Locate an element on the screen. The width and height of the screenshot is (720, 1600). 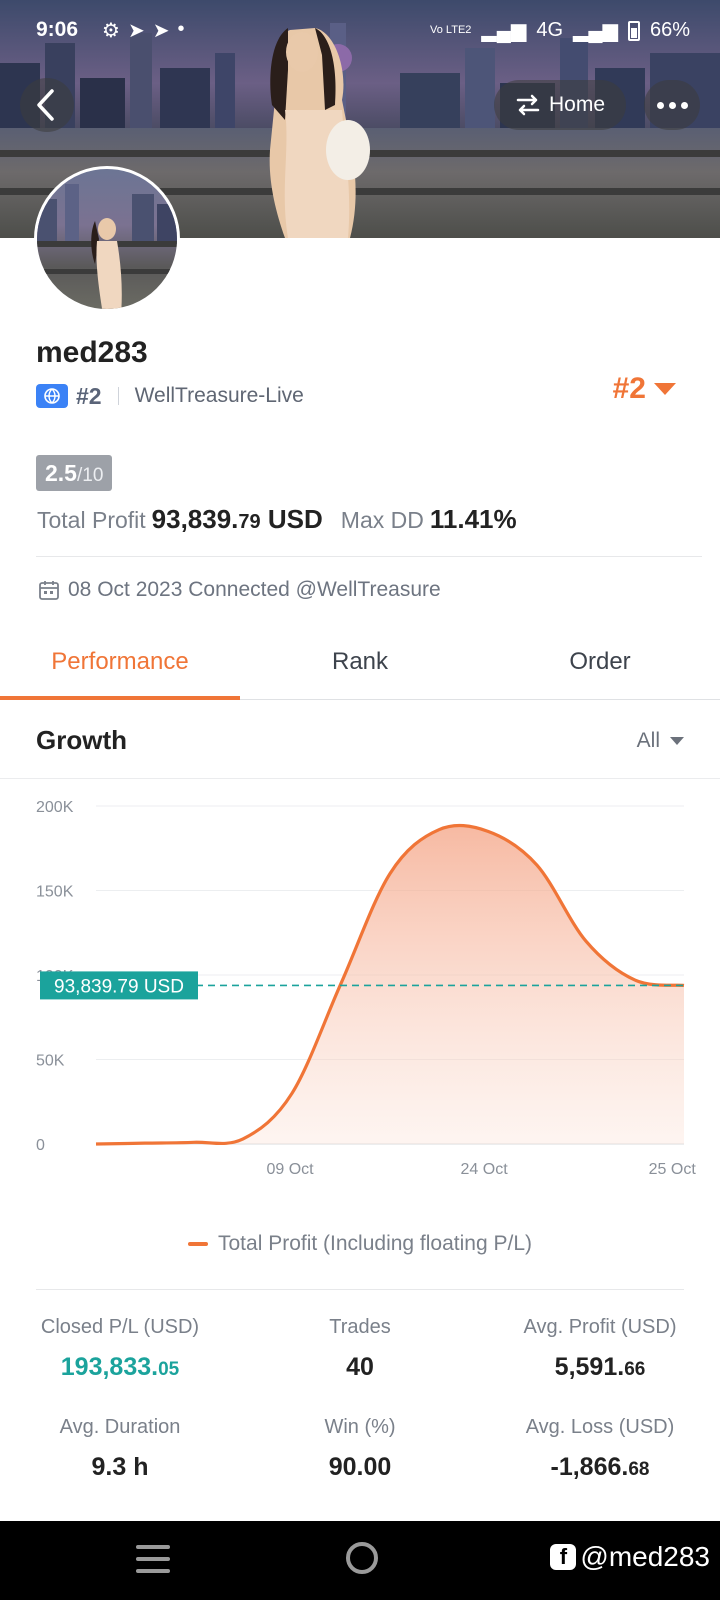
x-tick-label: 24 Oct is located at coordinates (485, 1169).